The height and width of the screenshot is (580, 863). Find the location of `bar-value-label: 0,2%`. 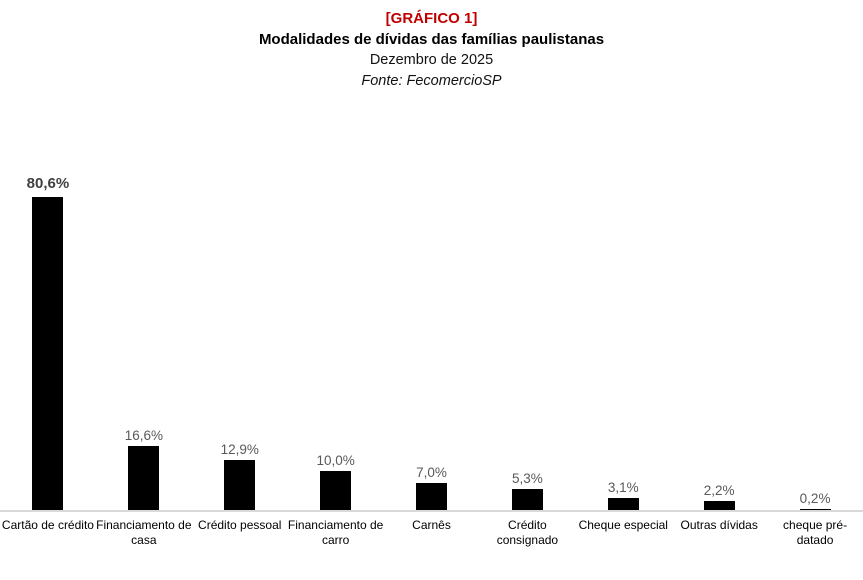

bar-value-label: 0,2% is located at coordinates (815, 498).